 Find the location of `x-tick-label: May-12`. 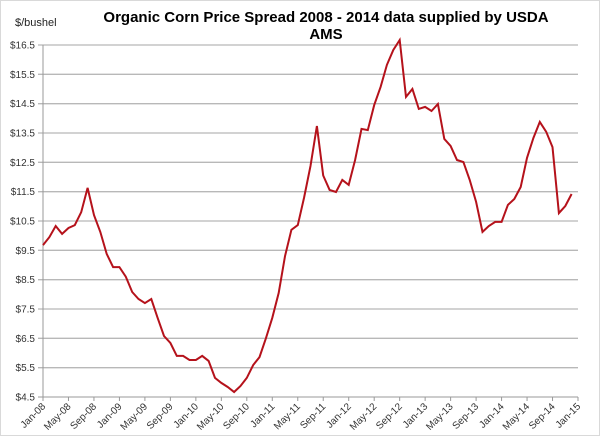

x-tick-label: May-12 is located at coordinates (364, 417).